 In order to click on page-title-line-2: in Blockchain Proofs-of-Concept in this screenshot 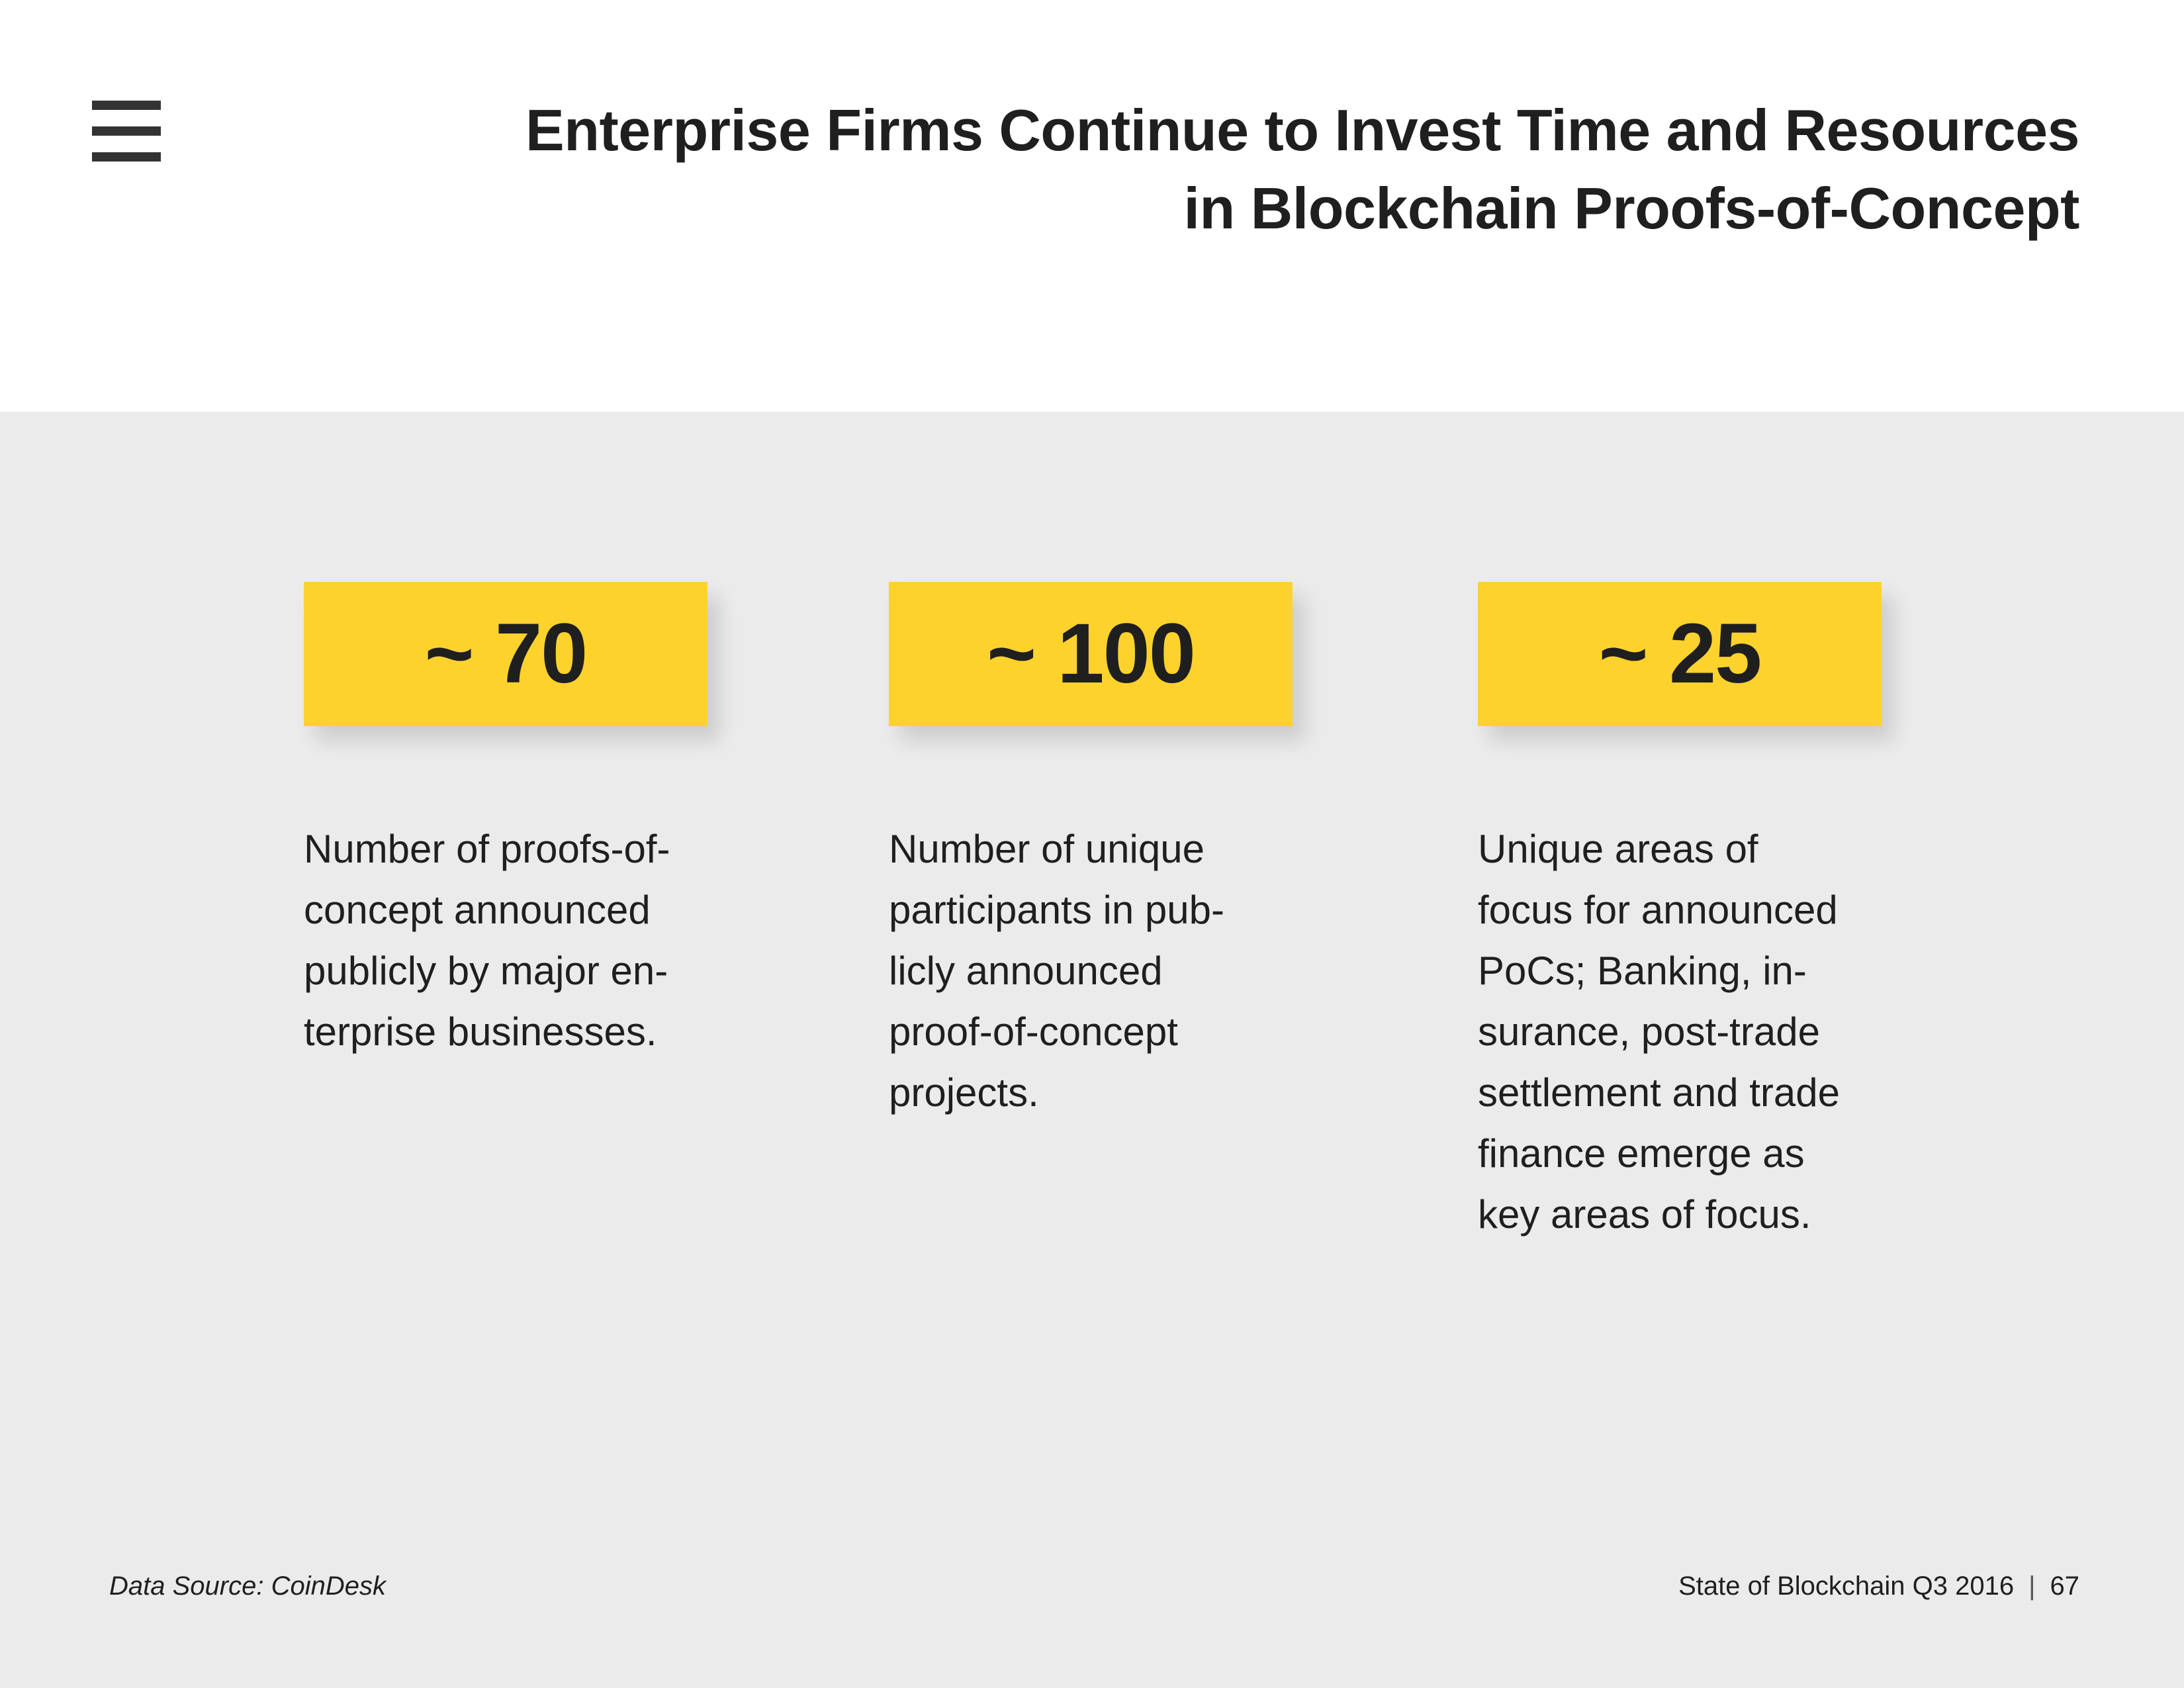, I will do `click(1632, 208)`.